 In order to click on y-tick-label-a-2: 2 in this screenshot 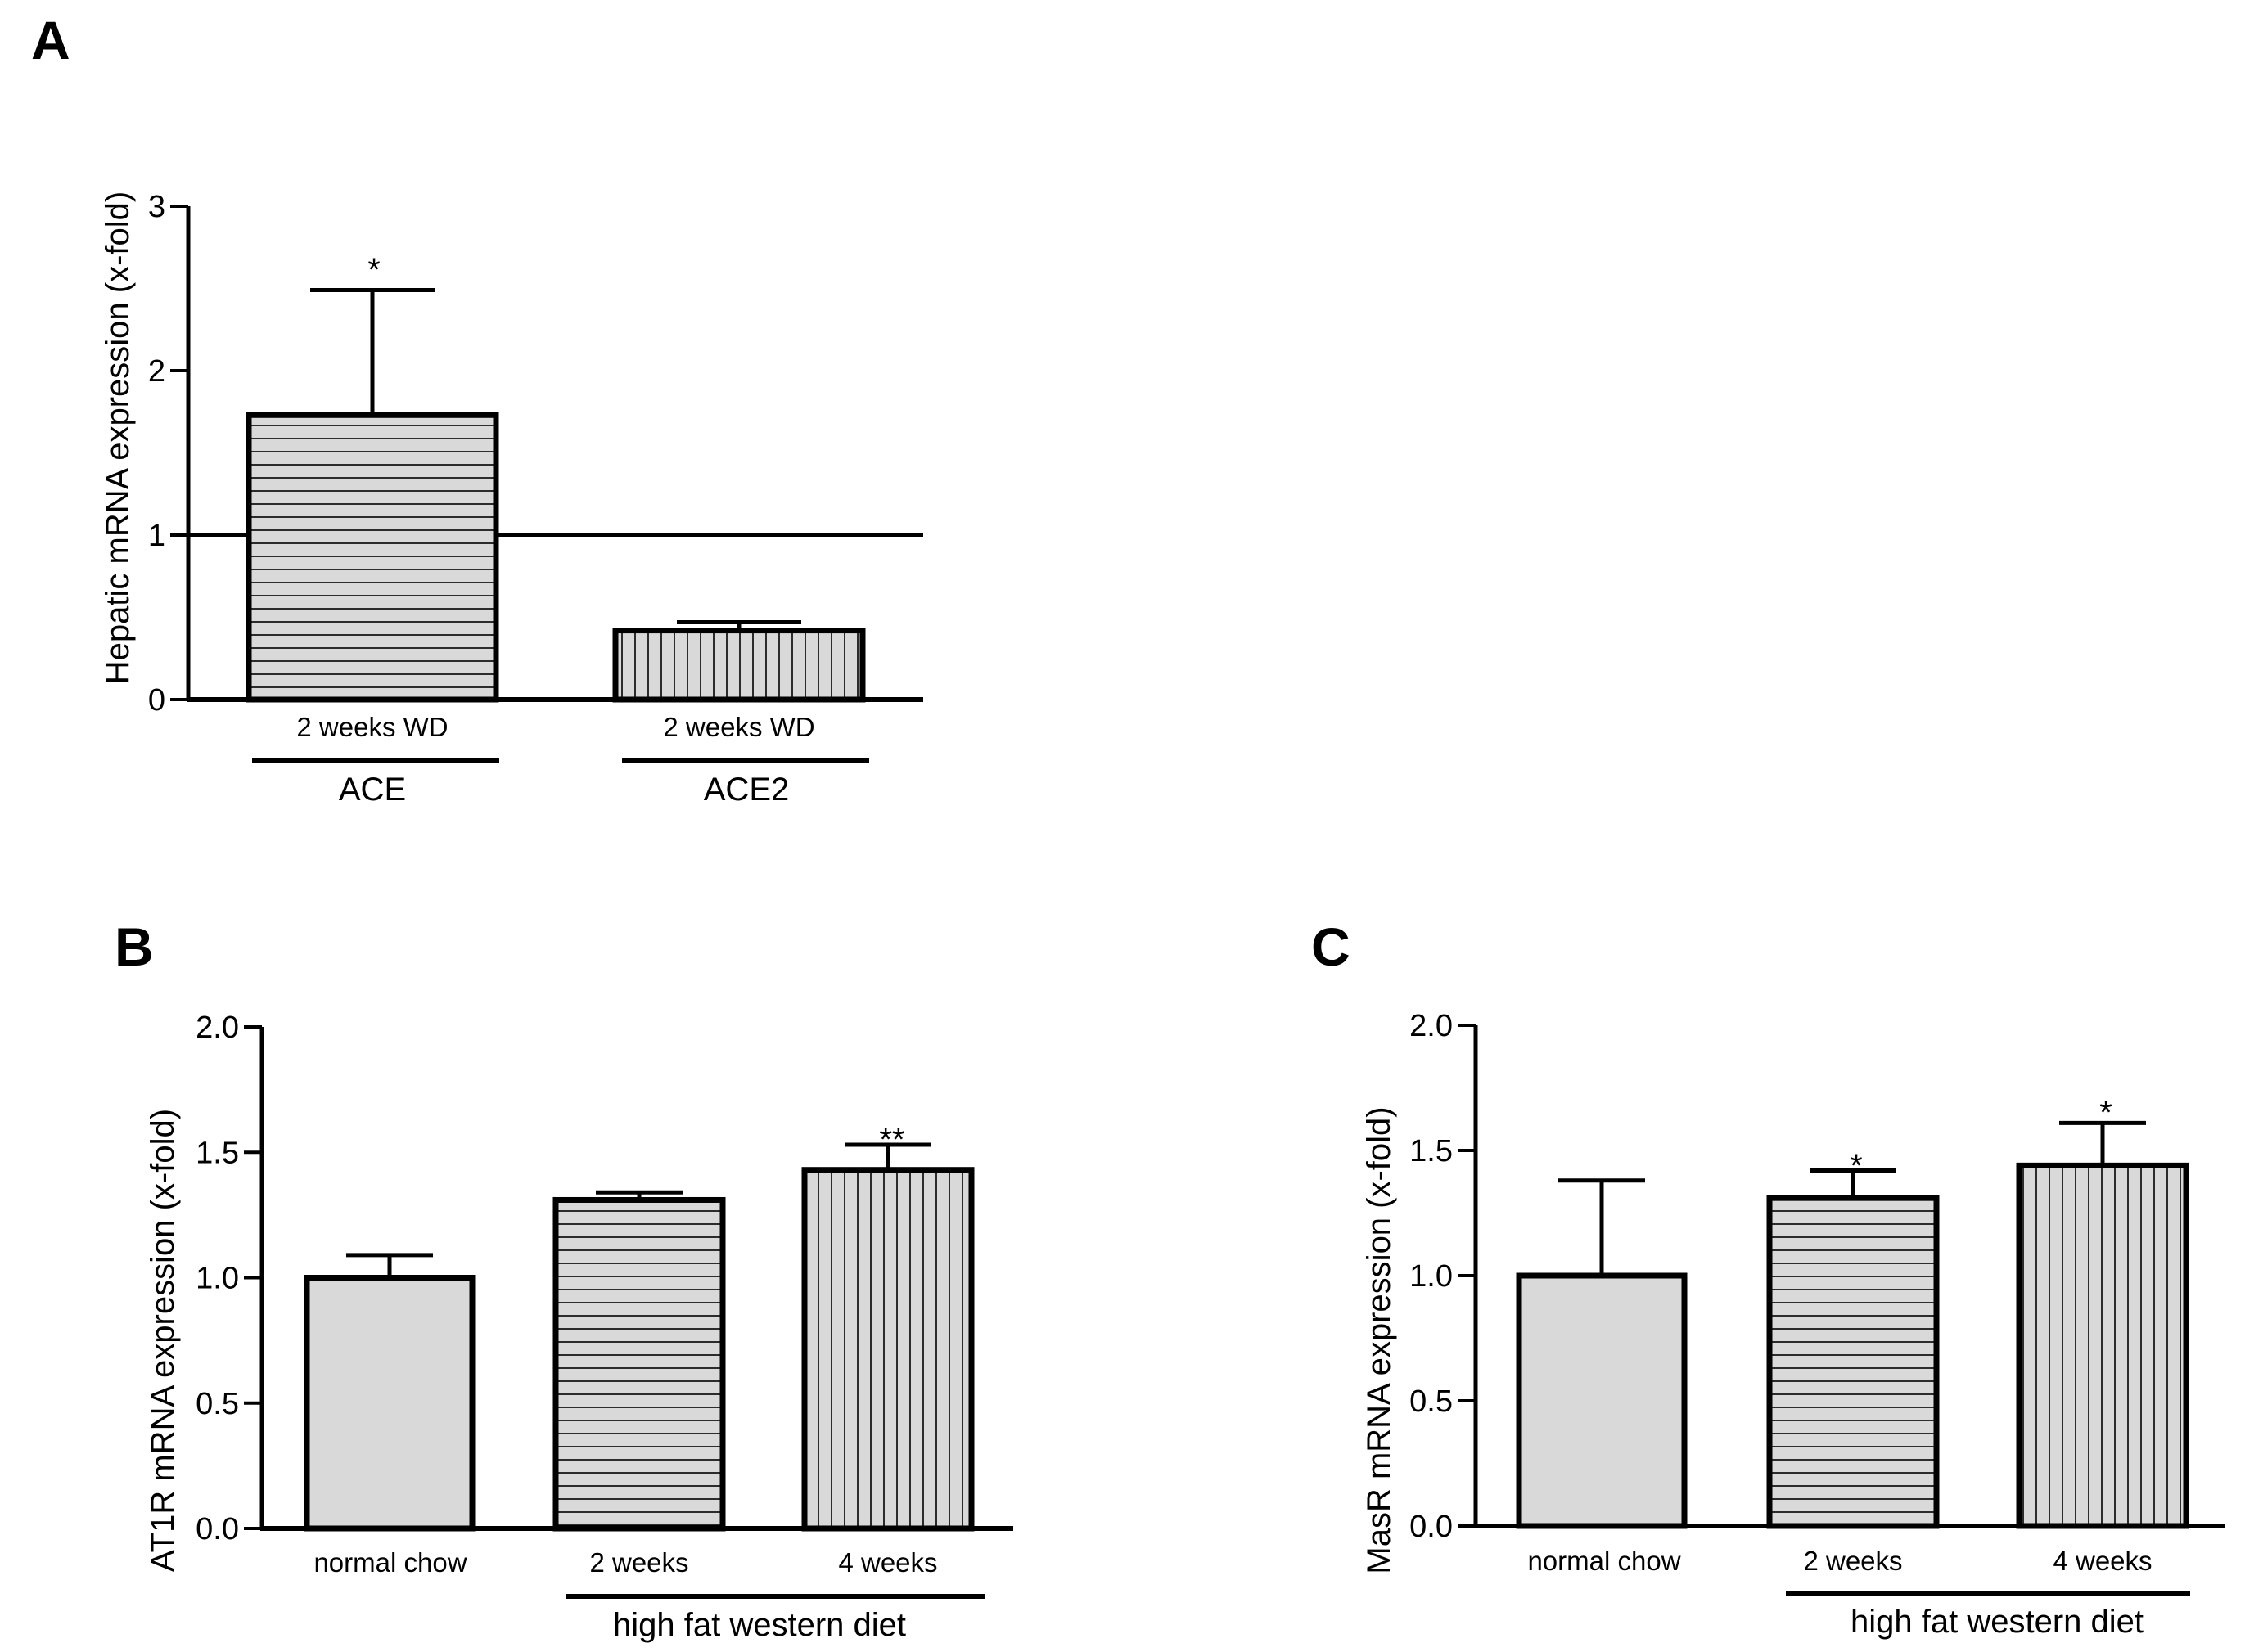, I will do `click(156, 371)`.